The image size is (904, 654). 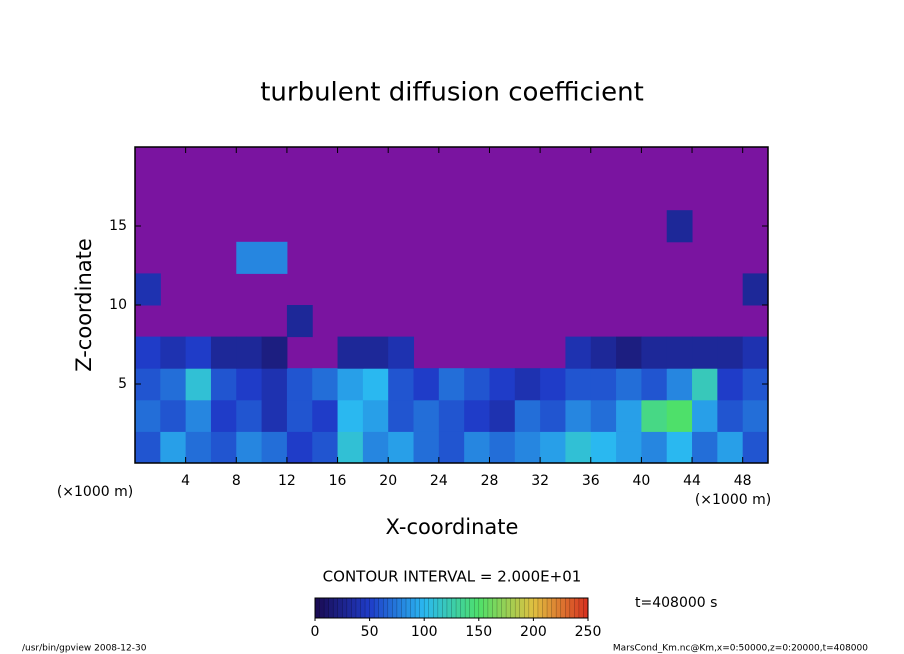 I want to click on x-tick-label: 44, so click(x=692, y=481).